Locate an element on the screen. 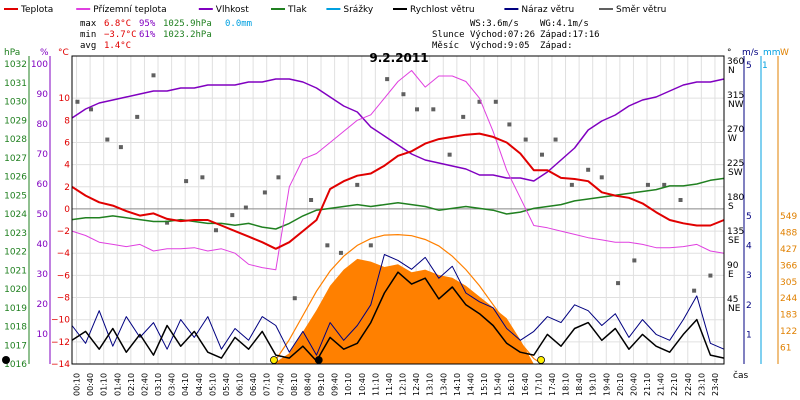 The image size is (800, 400). pressure-tick-label: 1027 is located at coordinates (15, 159).